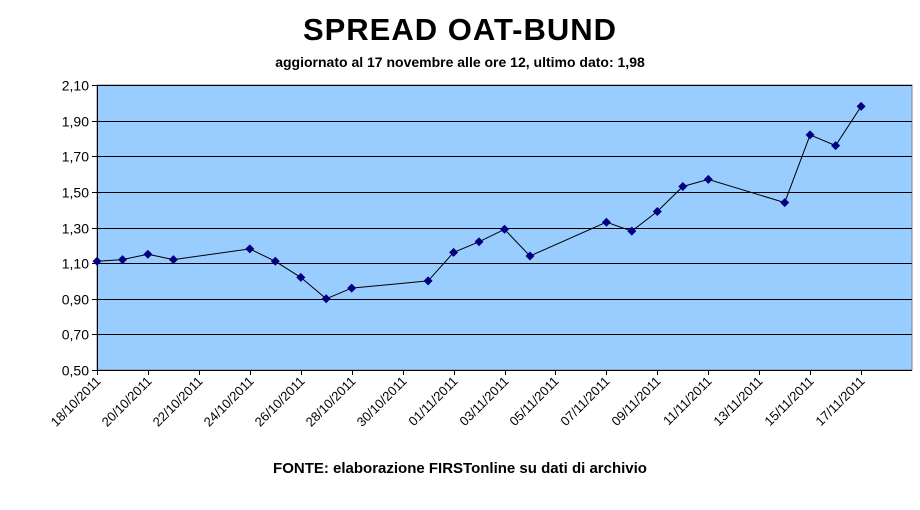  What do you see at coordinates (75, 264) in the screenshot?
I see `y-tick-label: 1,10` at bounding box center [75, 264].